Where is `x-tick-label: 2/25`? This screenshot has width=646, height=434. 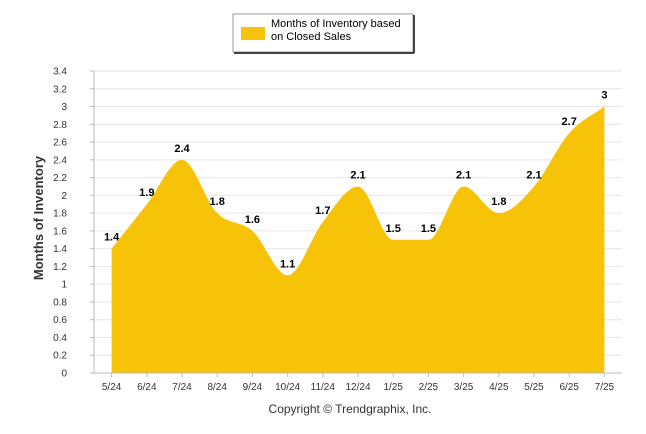
x-tick-label: 2/25 is located at coordinates (429, 387).